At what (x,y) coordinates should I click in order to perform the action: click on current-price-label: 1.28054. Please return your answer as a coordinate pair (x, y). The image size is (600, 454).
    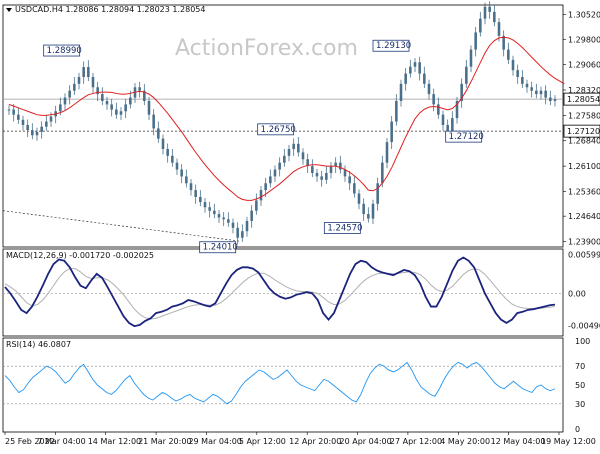
    Looking at the image, I should click on (583, 99).